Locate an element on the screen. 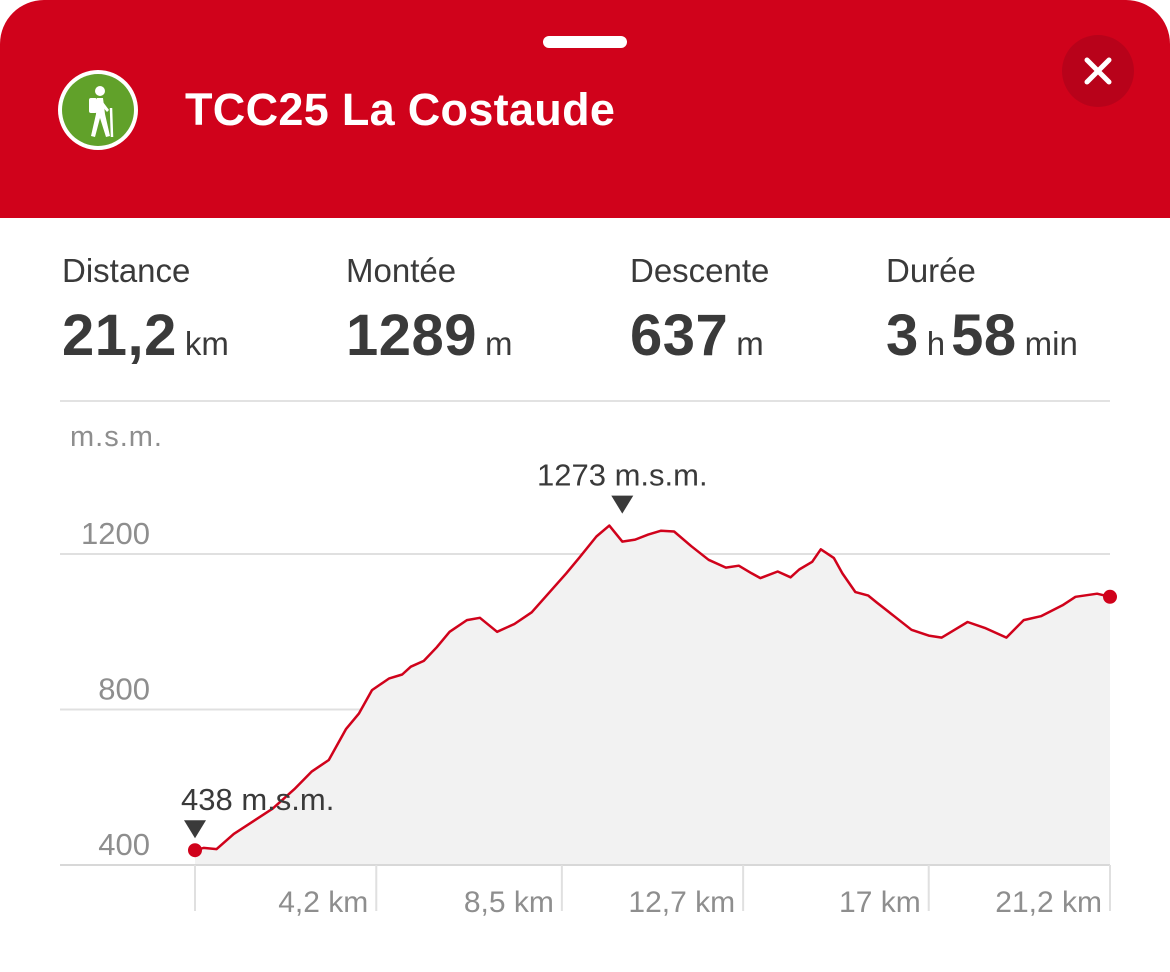 The image size is (1170, 972). close-icon is located at coordinates (1098, 71).